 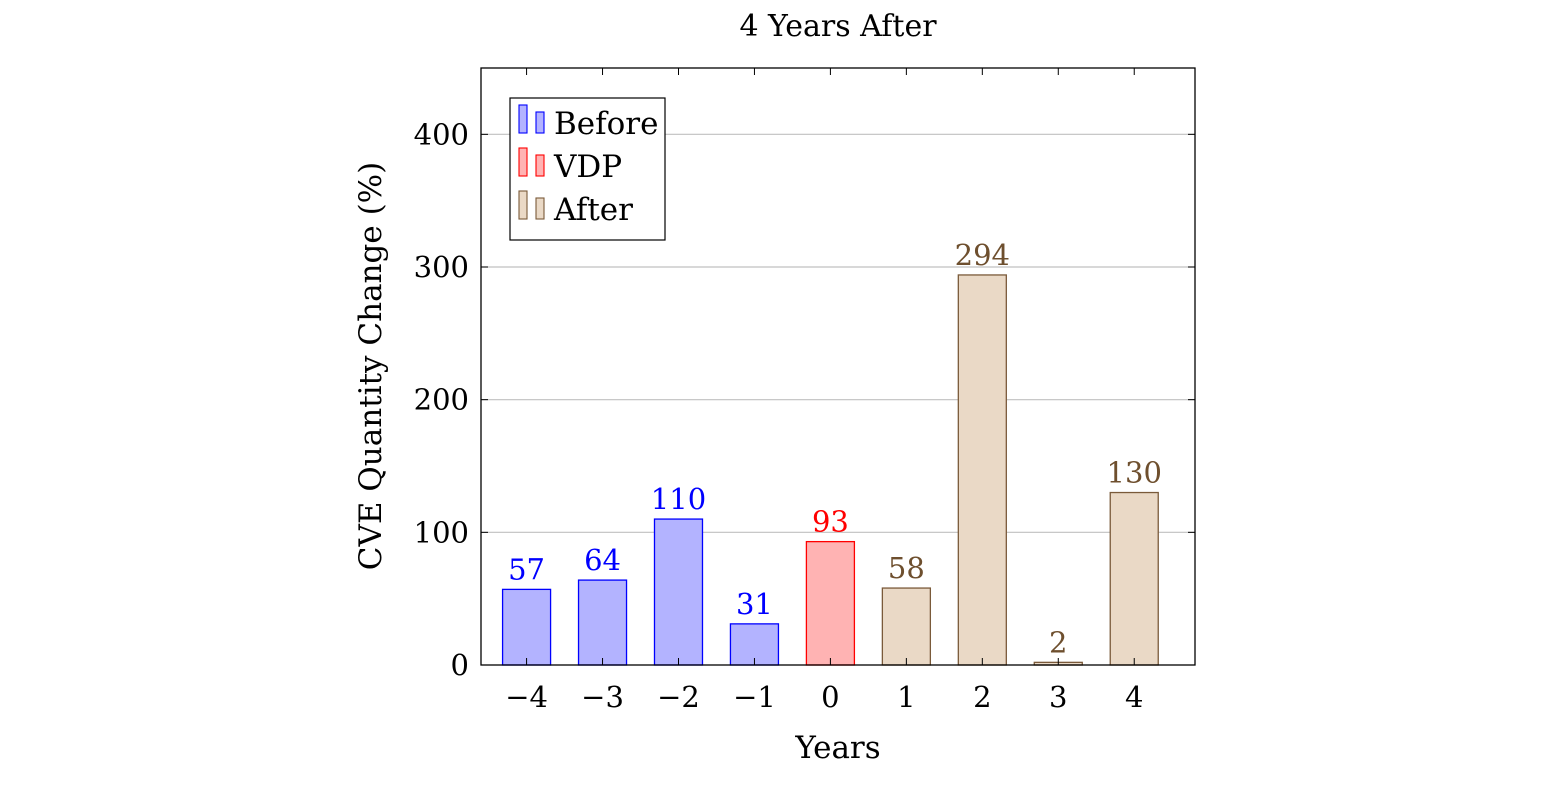 What do you see at coordinates (754, 697) in the screenshot?
I see `x-tick-label: −1` at bounding box center [754, 697].